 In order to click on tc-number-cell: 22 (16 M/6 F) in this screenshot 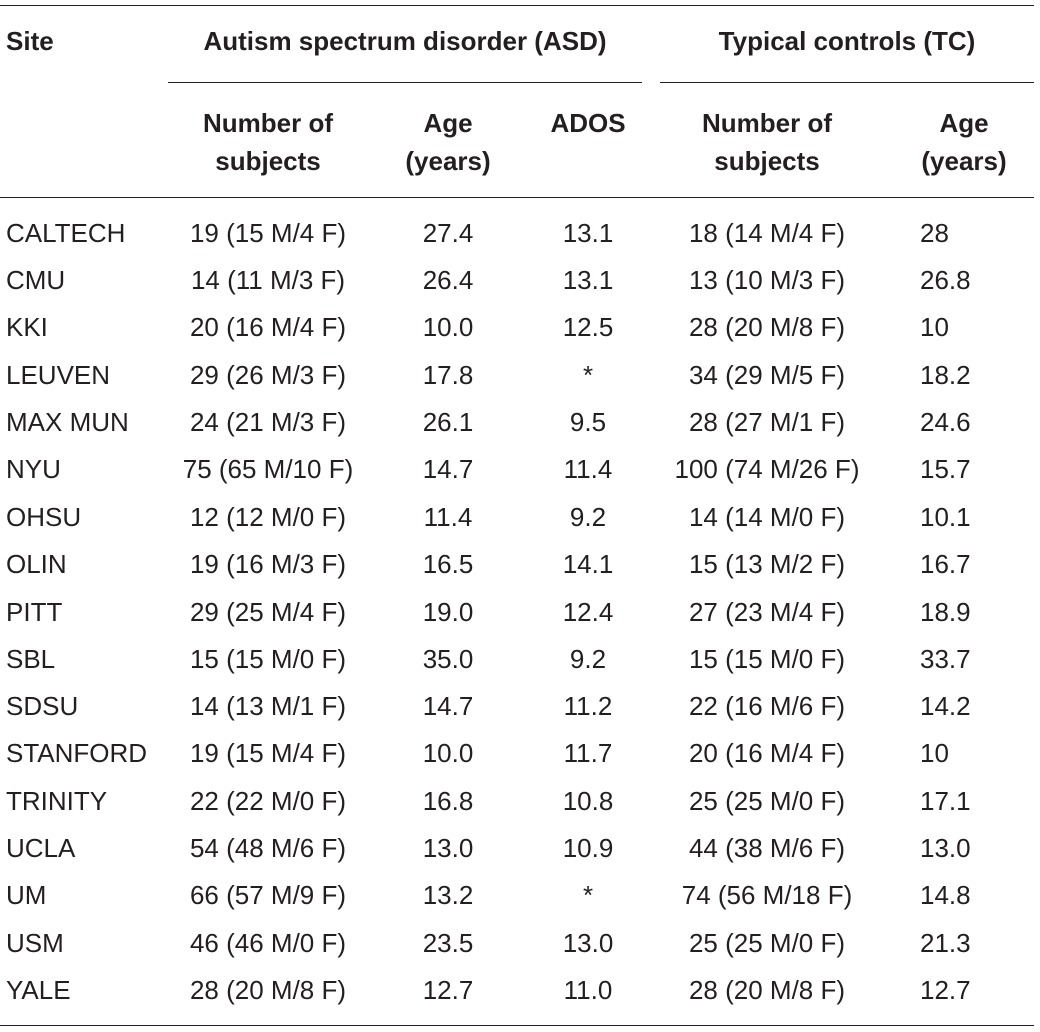, I will do `click(767, 706)`.